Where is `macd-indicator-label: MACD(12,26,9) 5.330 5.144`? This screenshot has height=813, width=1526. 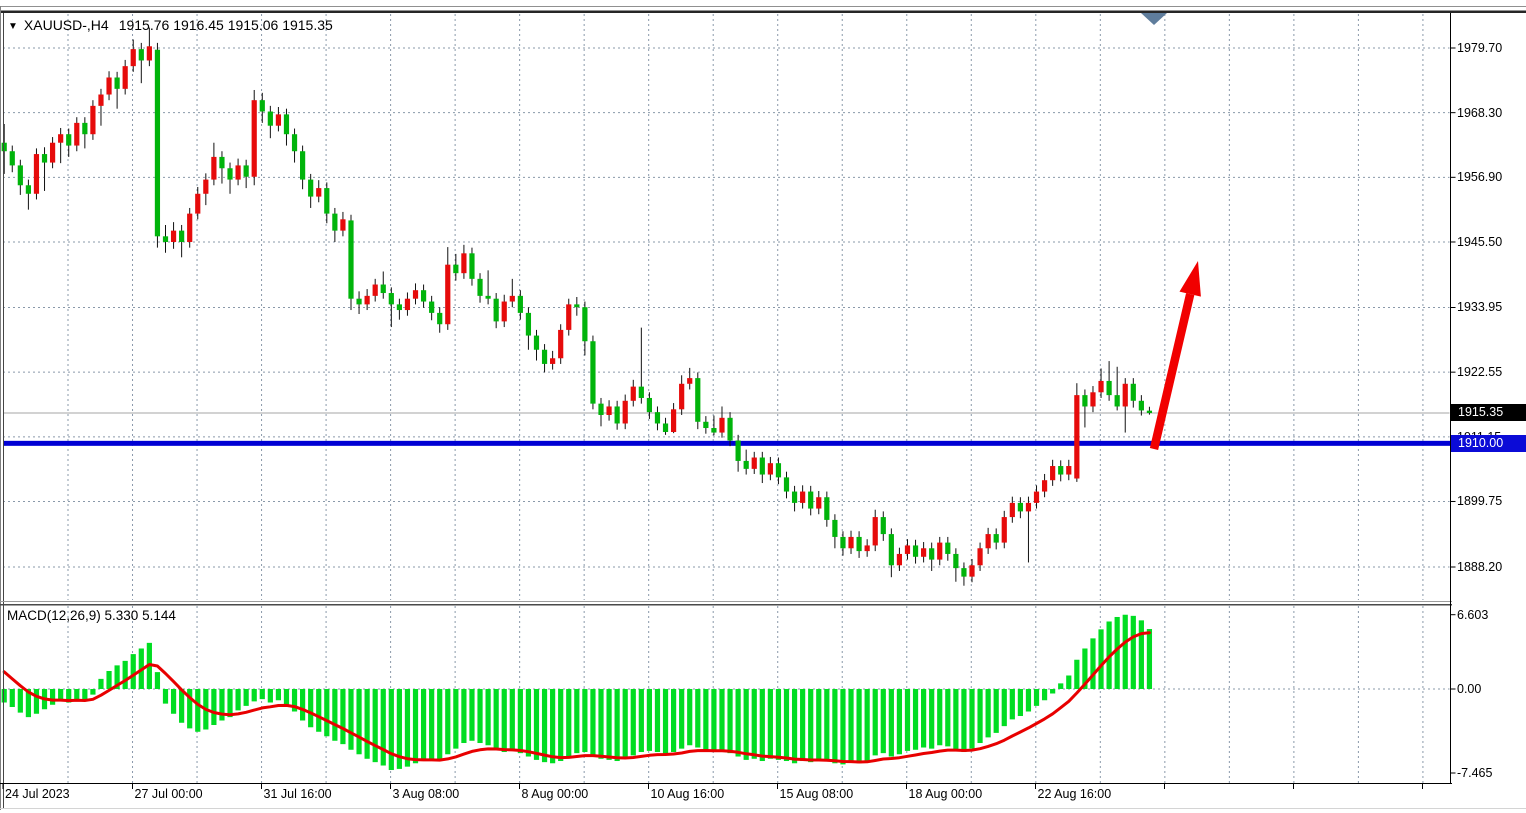
macd-indicator-label: MACD(12,26,9) 5.330 5.144 is located at coordinates (91, 615).